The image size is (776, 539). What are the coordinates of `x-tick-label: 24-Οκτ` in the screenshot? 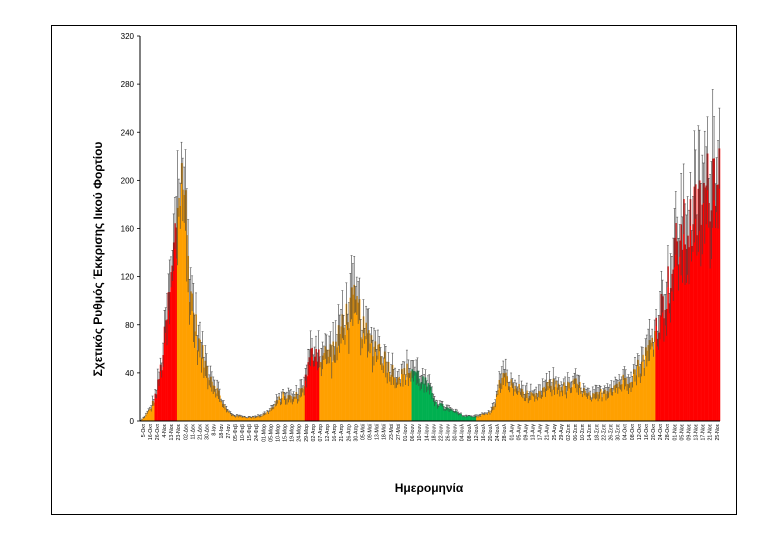 It's located at (661, 432).